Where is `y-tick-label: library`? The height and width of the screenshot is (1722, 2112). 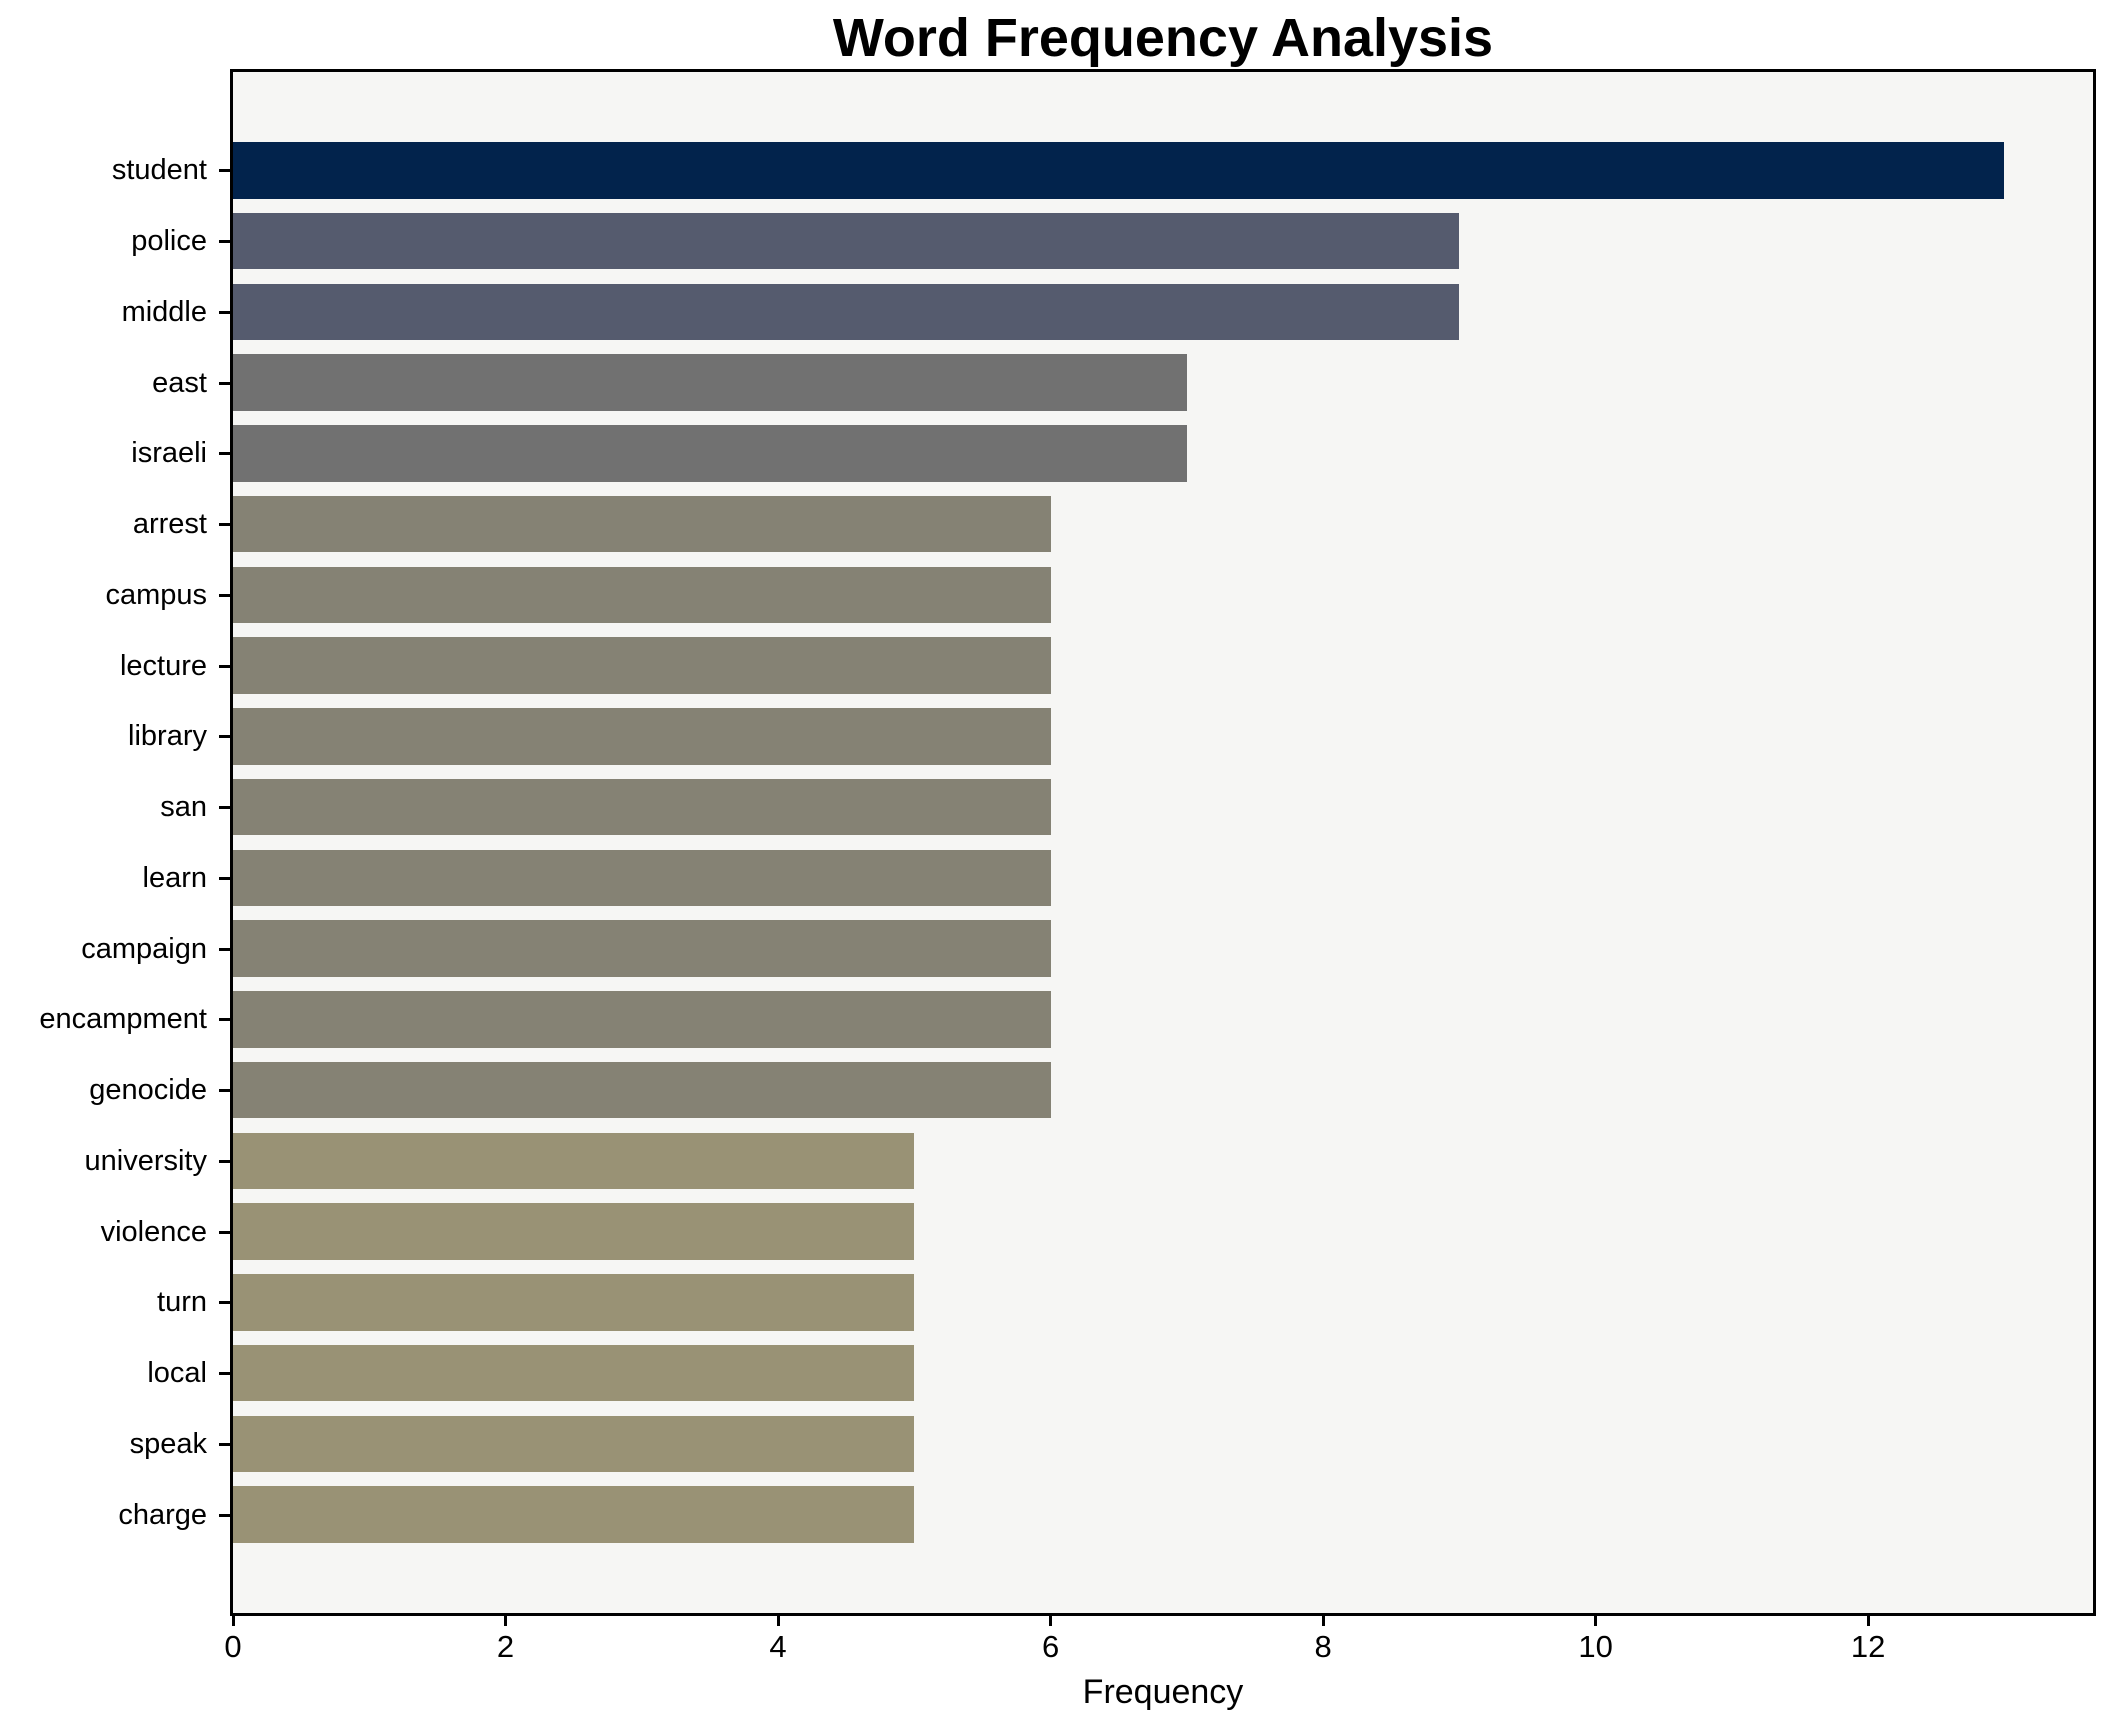
y-tick-label: library is located at coordinates (167, 736).